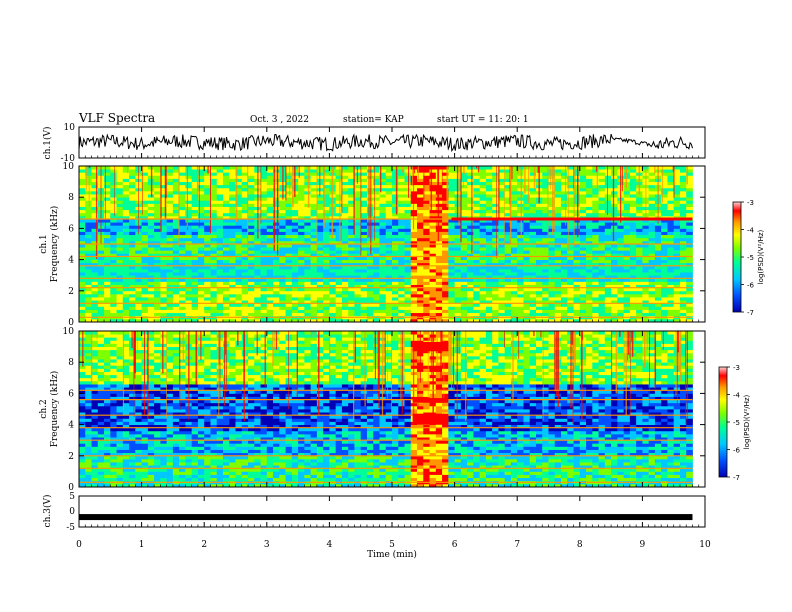  Describe the element at coordinates (330, 545) in the screenshot. I see `x-tick-label: 4` at that location.